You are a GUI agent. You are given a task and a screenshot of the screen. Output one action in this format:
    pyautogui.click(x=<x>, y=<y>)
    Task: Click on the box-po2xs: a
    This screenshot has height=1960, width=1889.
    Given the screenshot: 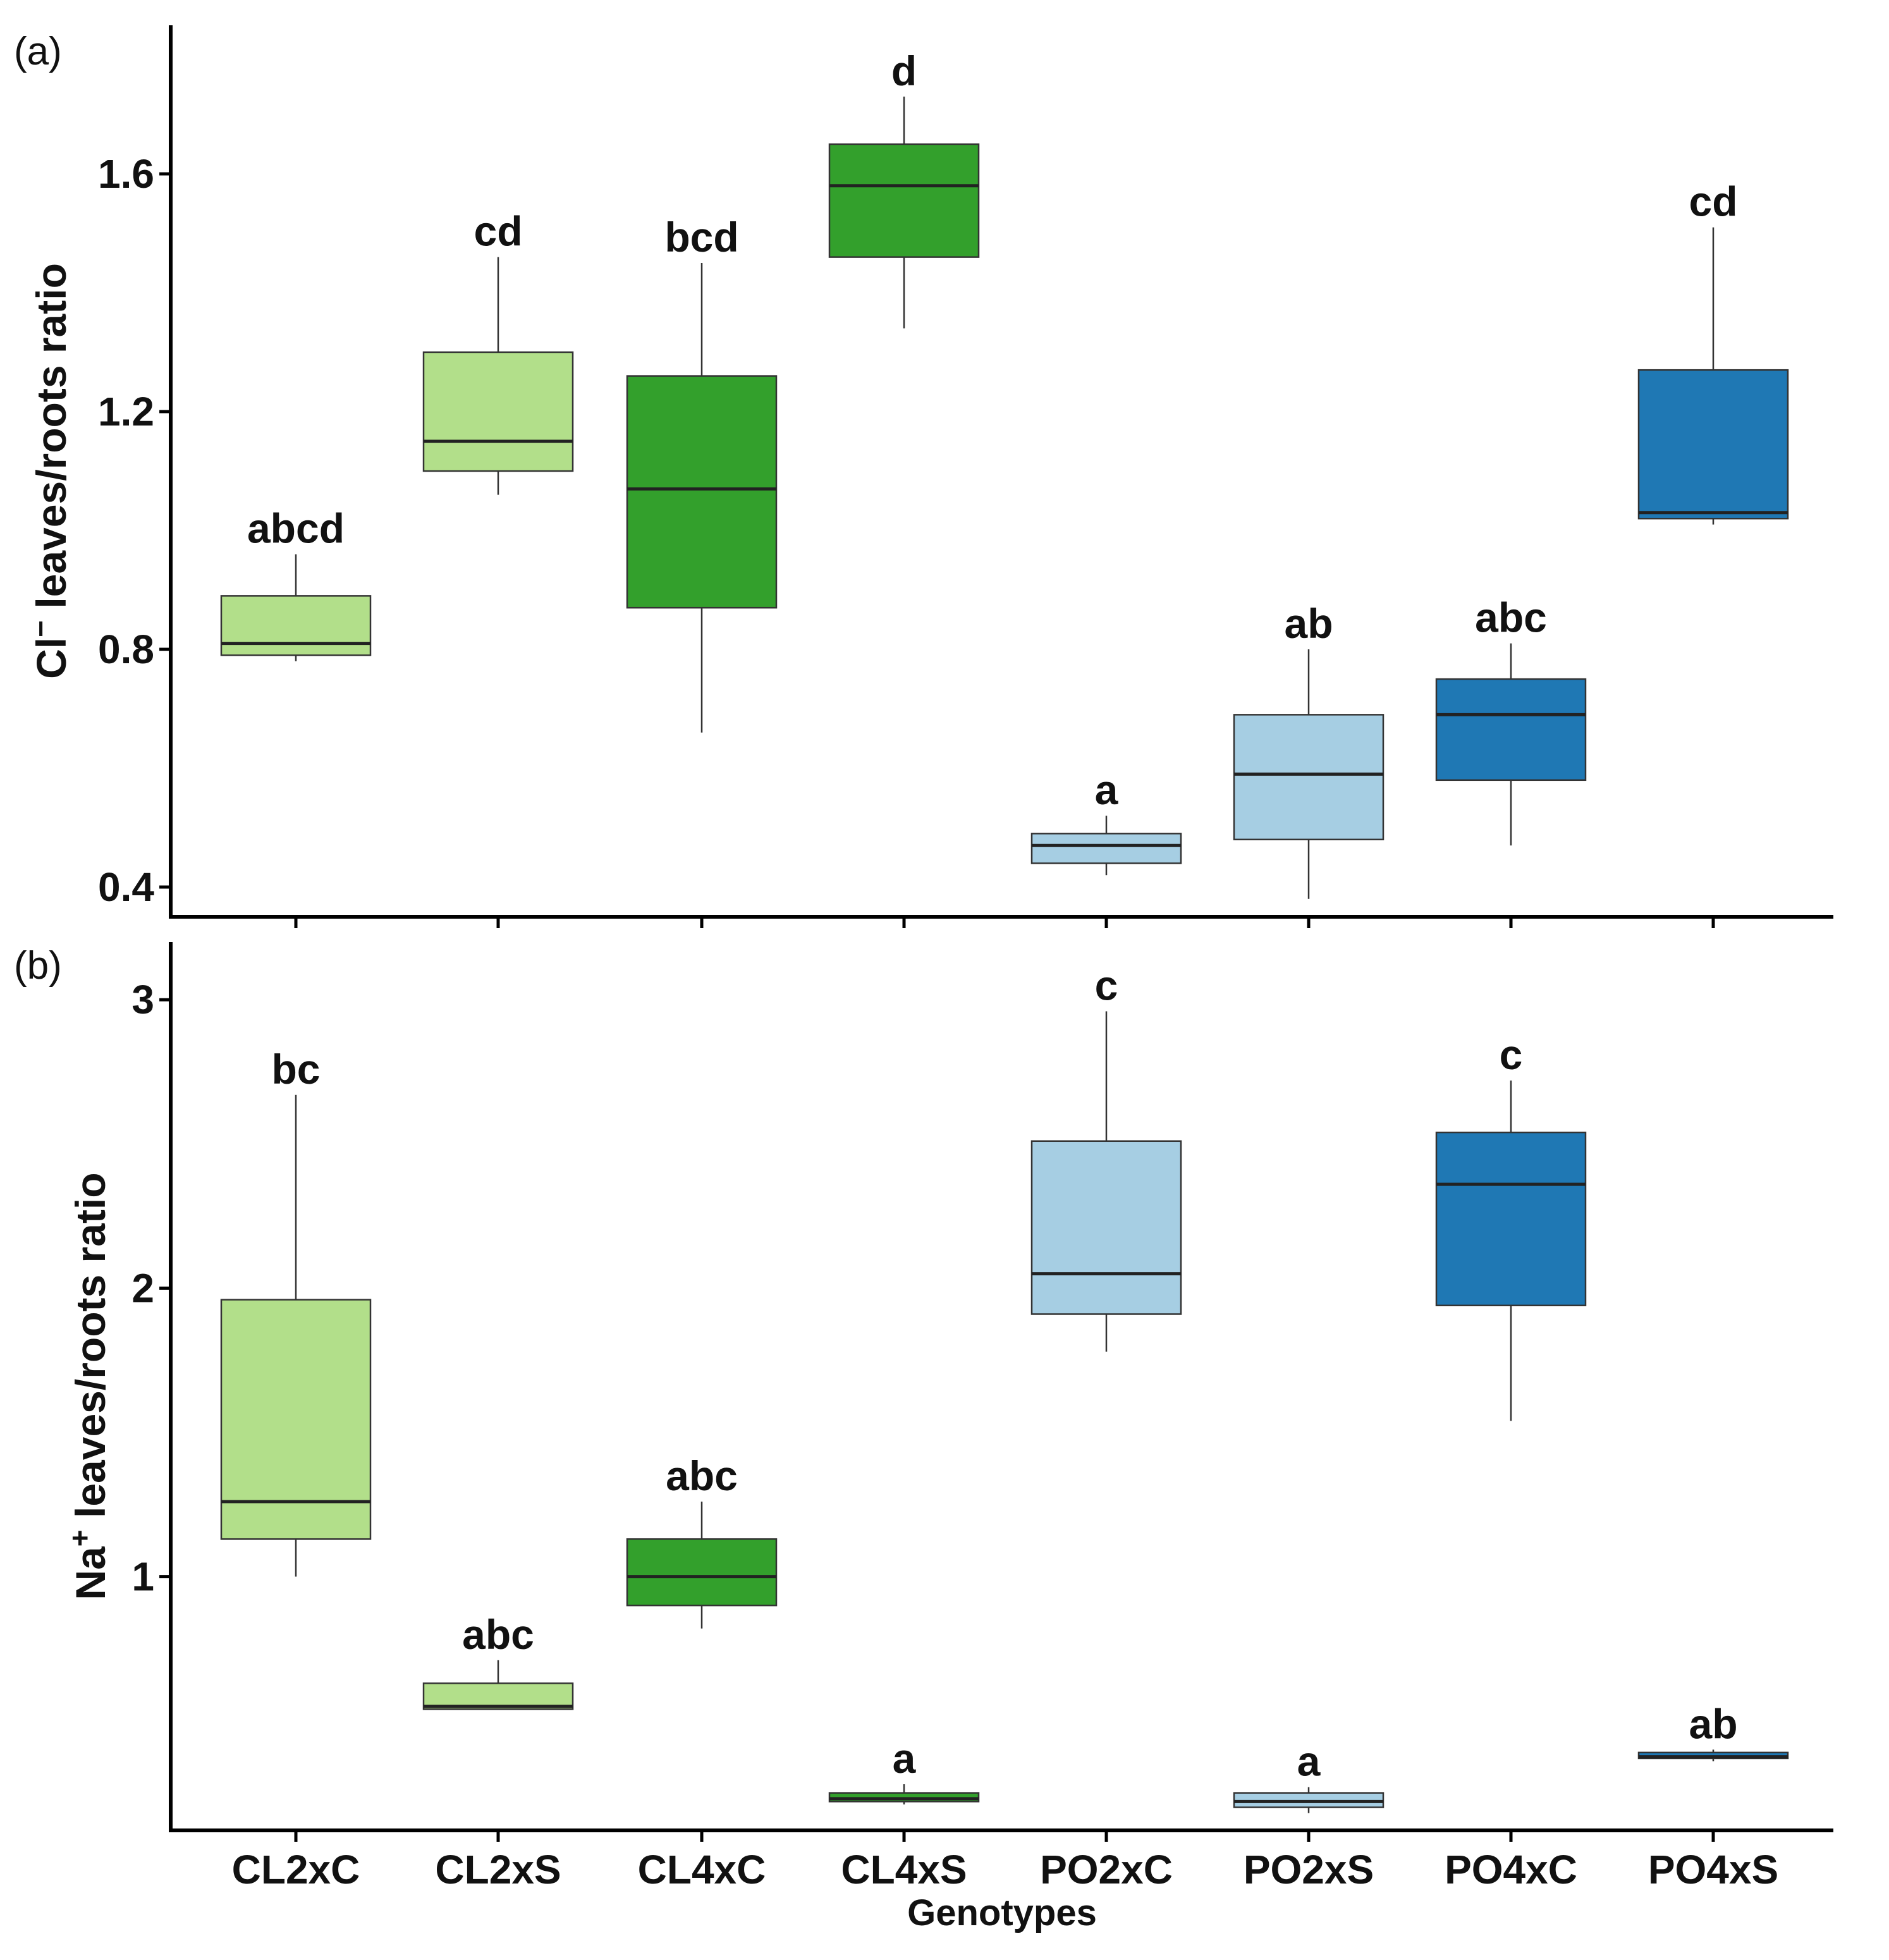 What is the action you would take?
    pyautogui.click(x=1309, y=1775)
    